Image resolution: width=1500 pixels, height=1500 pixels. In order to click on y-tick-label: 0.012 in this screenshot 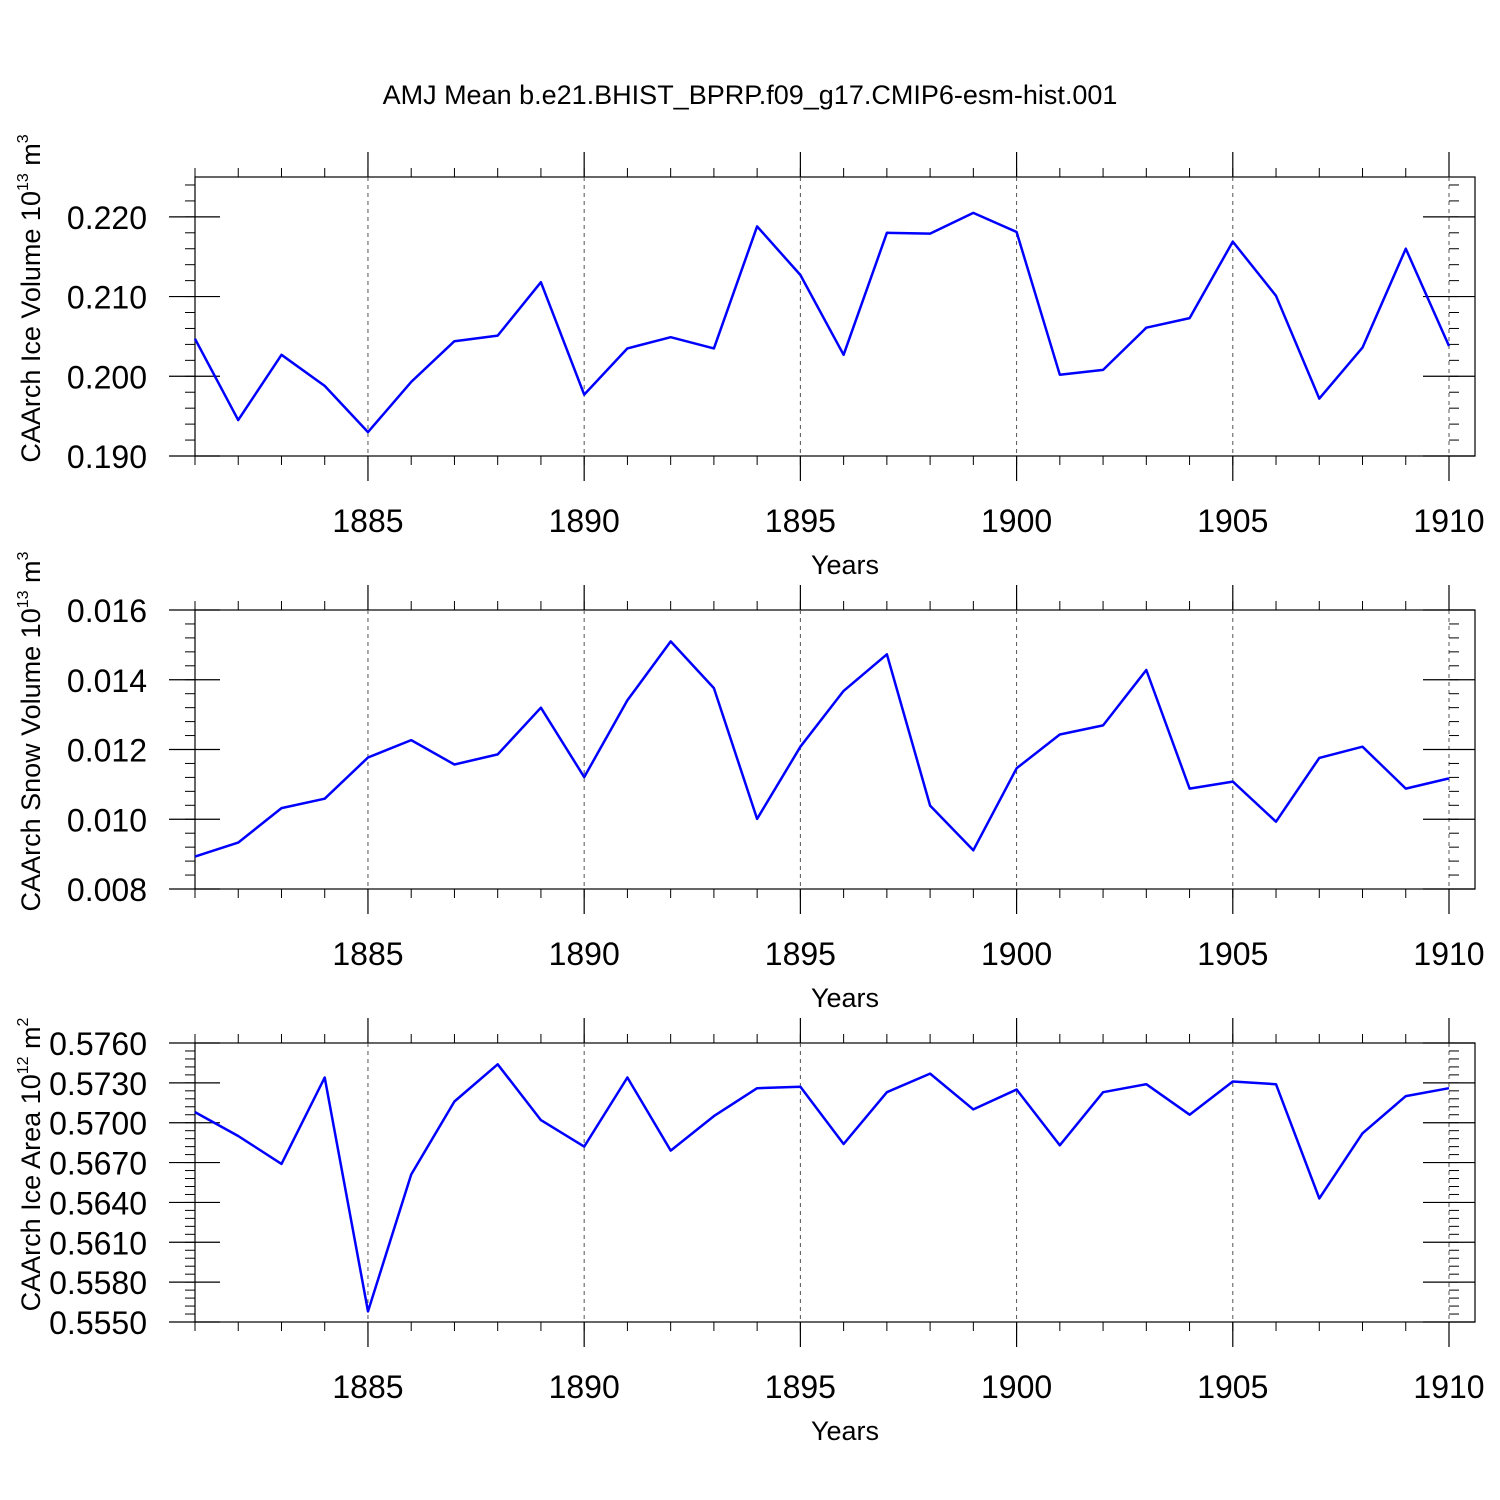, I will do `click(107, 751)`.